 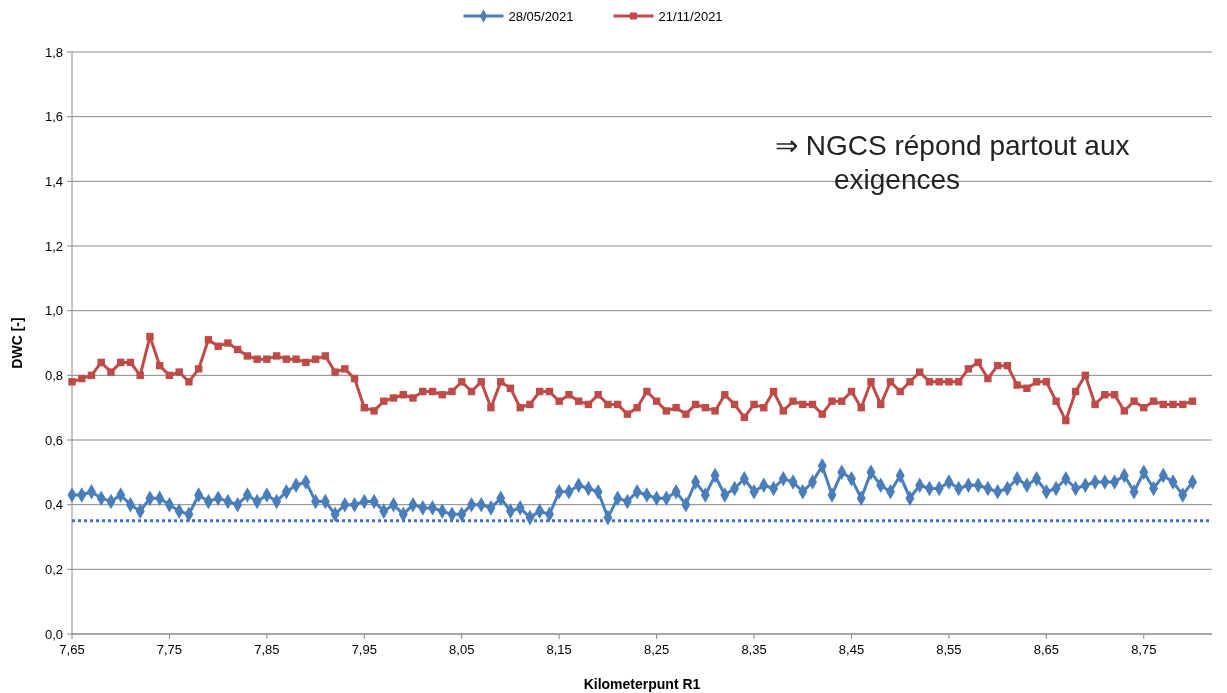 What do you see at coordinates (53, 117) in the screenshot?
I see `y-tick-label: 1,6` at bounding box center [53, 117].